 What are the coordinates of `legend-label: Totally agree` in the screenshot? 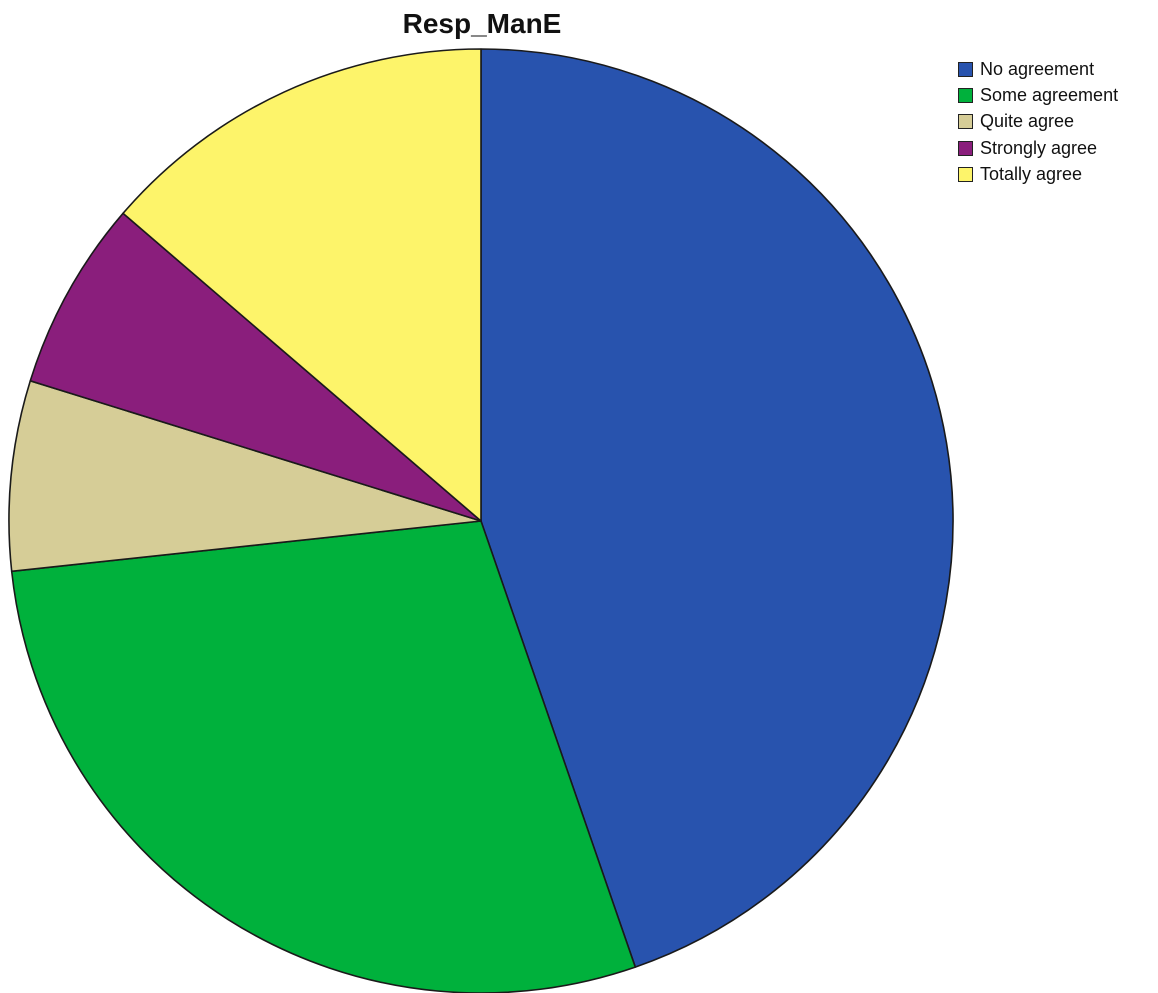 It's located at (1031, 173).